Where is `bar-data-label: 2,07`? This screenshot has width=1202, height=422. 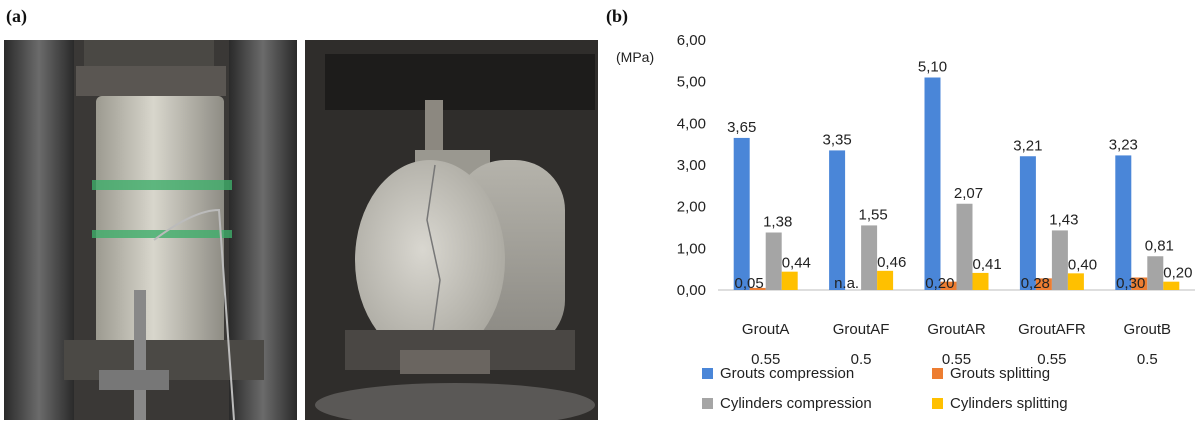 bar-data-label: 2,07 is located at coordinates (968, 193).